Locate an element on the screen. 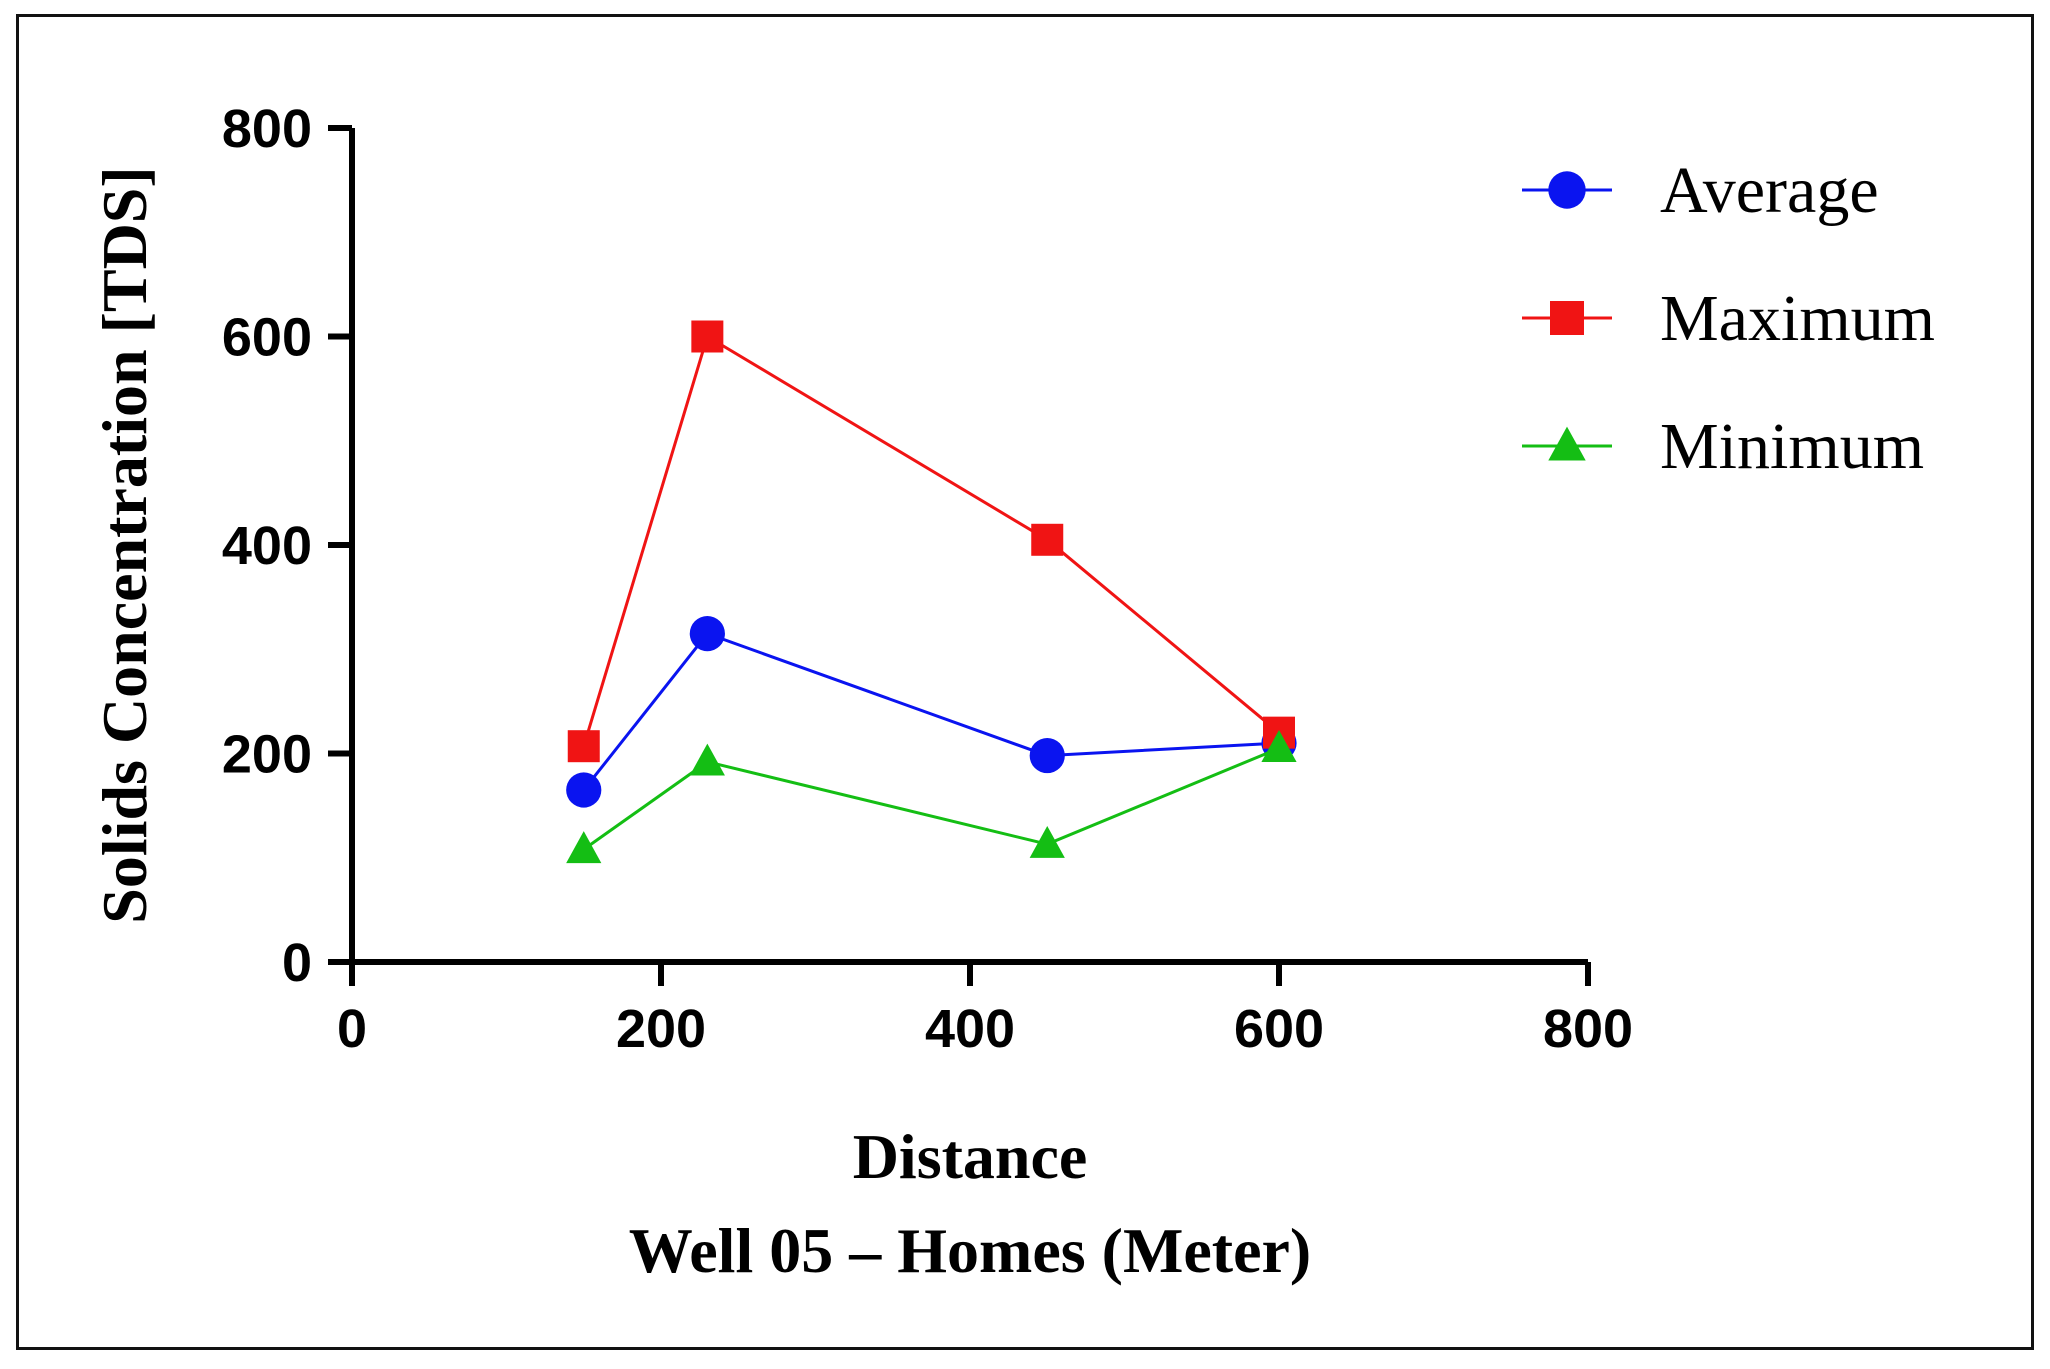 Image resolution: width=2050 pixels, height=1369 pixels. y-tick-label: 200 is located at coordinates (267, 755).